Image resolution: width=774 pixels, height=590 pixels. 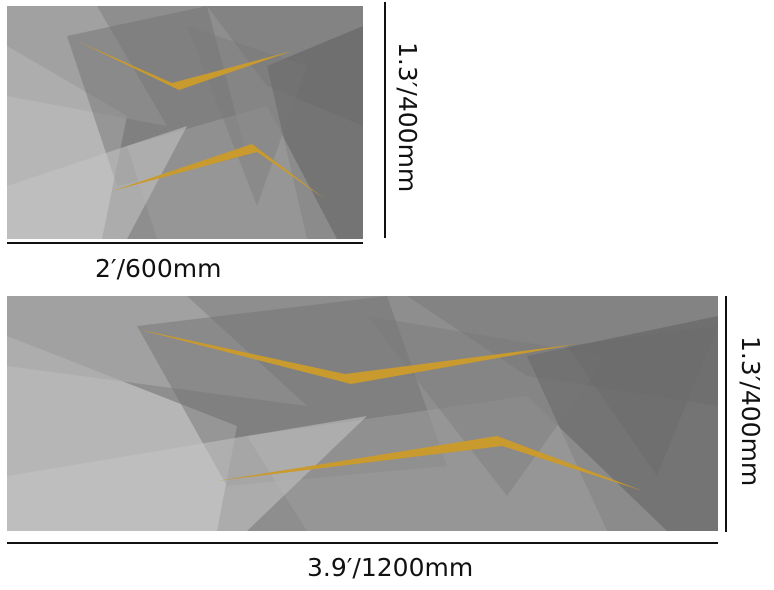 What do you see at coordinates (362, 543) in the screenshot?
I see `large-rug-width-line` at bounding box center [362, 543].